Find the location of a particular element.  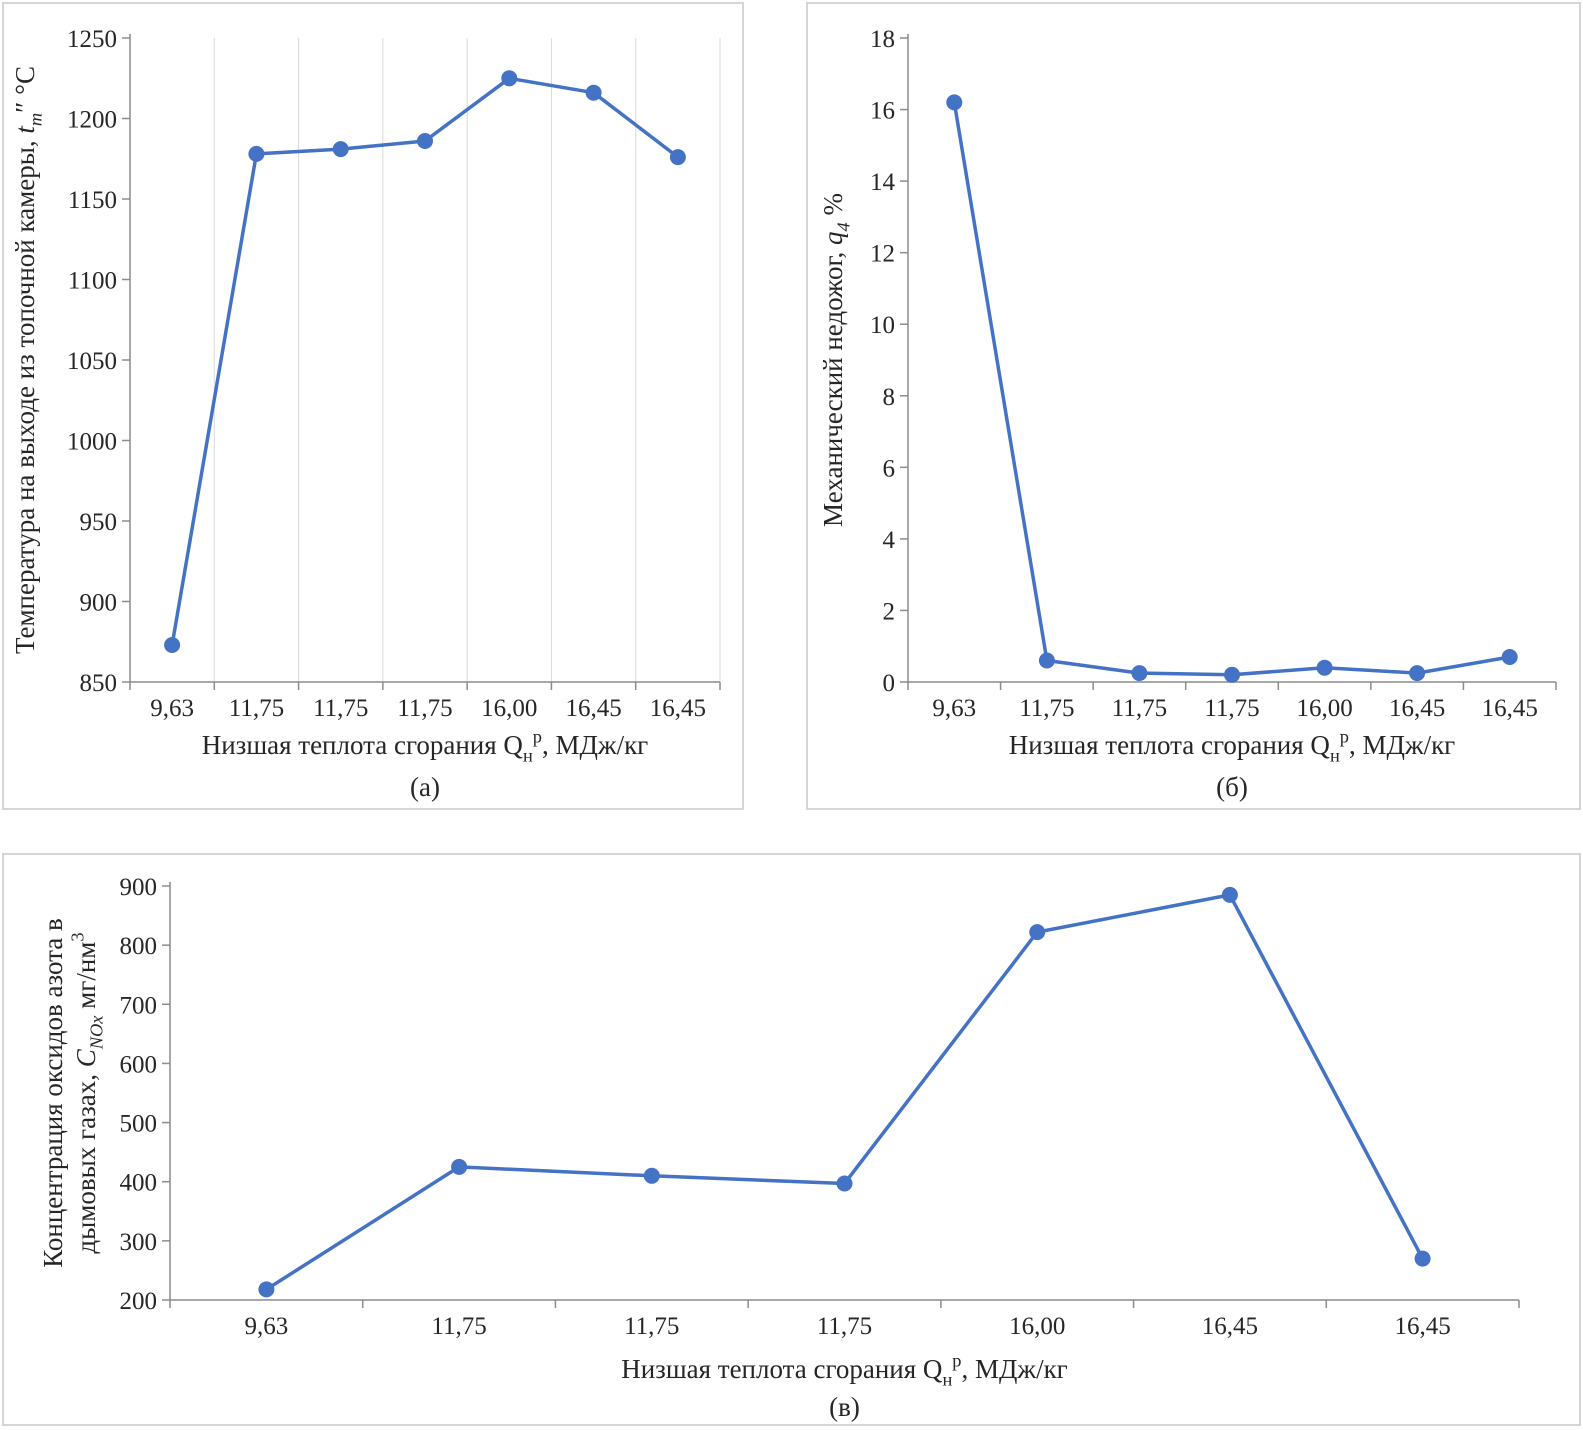

y-tick-label: 400 is located at coordinates (139, 1183).